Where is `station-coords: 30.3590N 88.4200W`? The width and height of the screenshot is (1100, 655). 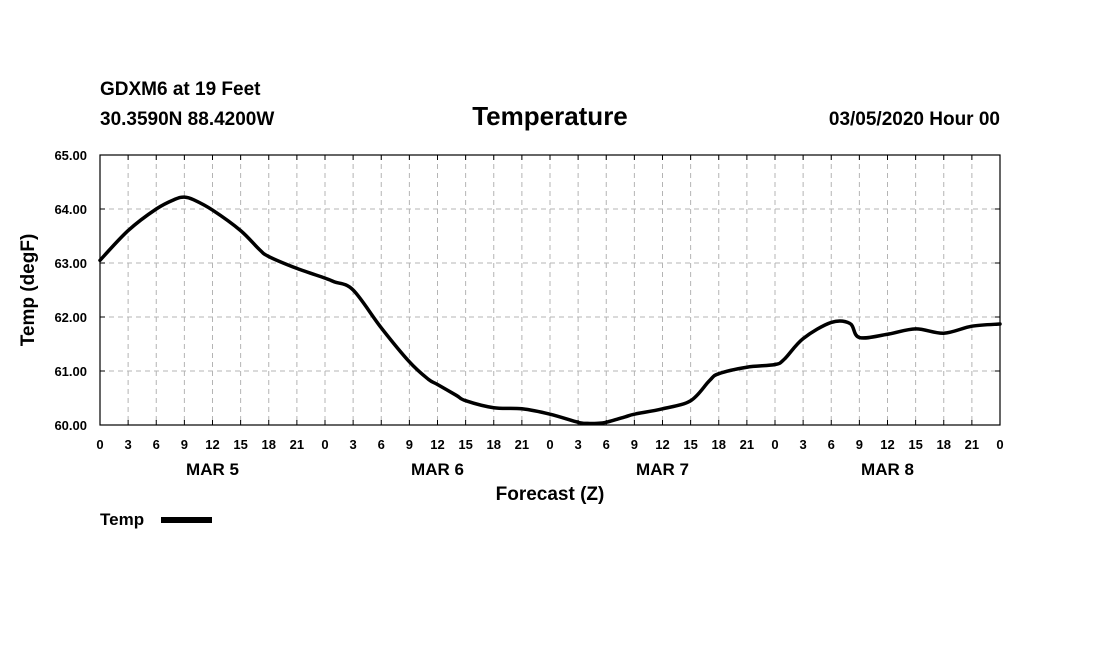 station-coords: 30.3590N 88.4200W is located at coordinates (187, 119).